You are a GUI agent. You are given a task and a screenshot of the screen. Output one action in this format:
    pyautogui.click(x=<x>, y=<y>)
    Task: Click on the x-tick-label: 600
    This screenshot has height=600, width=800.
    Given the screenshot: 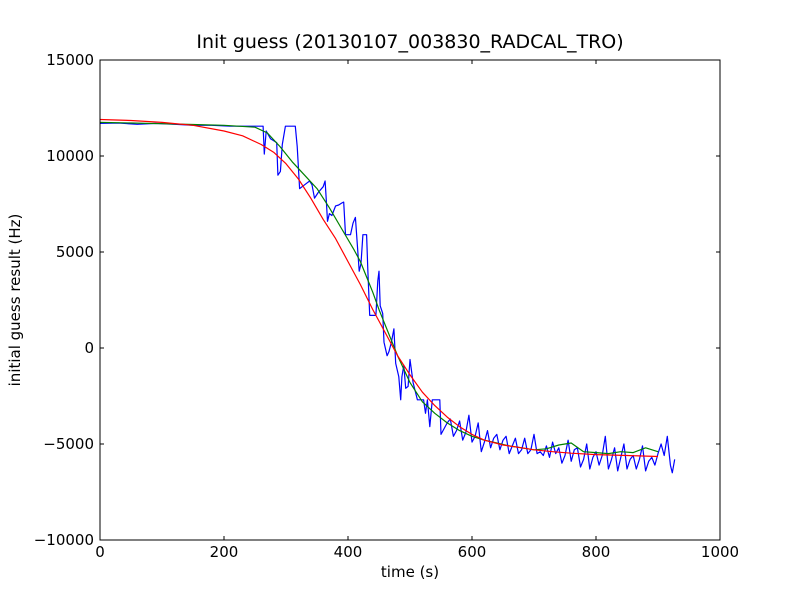 What is the action you would take?
    pyautogui.click(x=472, y=552)
    